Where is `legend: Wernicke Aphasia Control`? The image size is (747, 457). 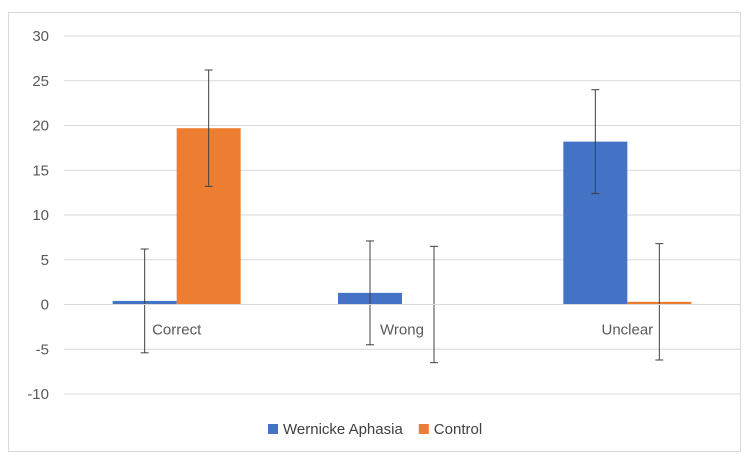
legend: Wernicke Aphasia Control is located at coordinates (375, 429).